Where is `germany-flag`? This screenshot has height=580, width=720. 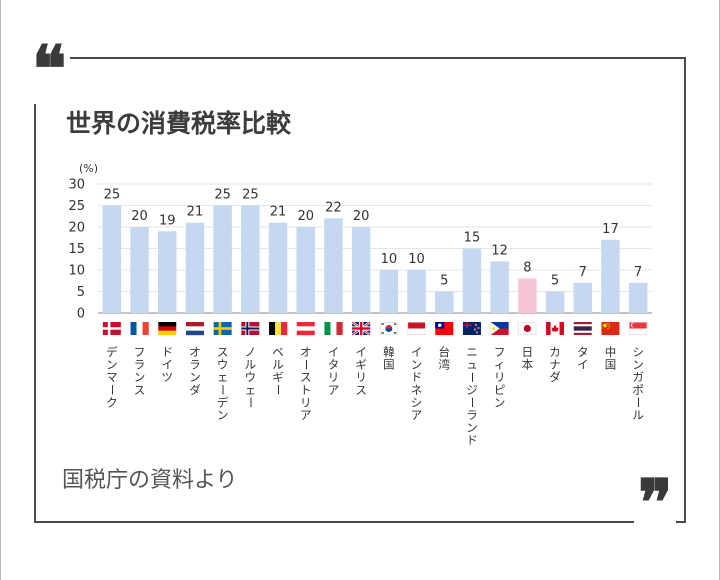
germany-flag is located at coordinates (167, 329).